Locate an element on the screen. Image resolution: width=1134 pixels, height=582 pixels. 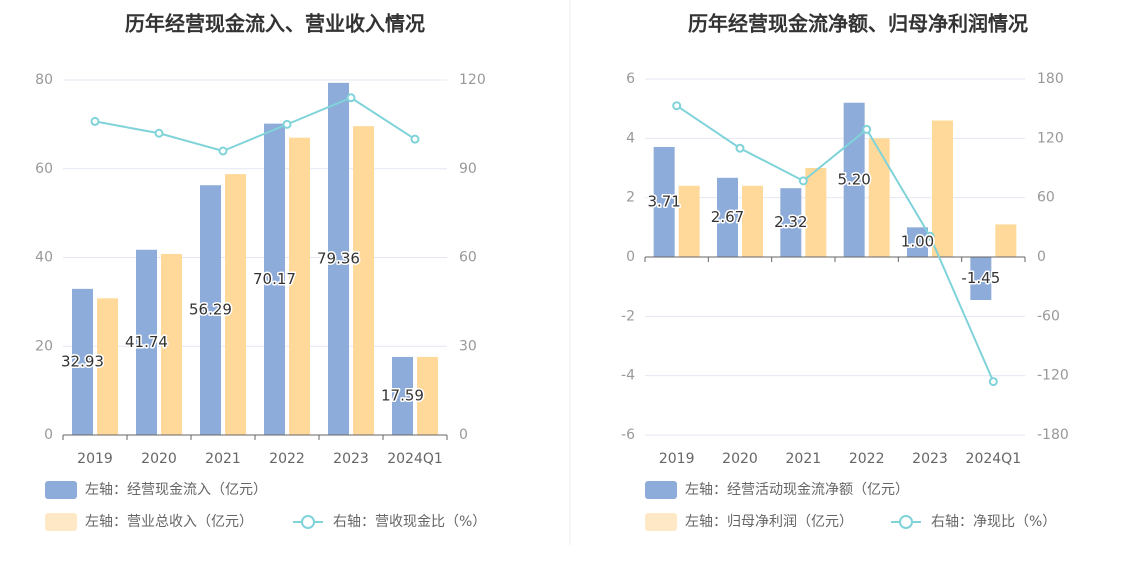
bar-data-label: 32.93 is located at coordinates (82, 361).